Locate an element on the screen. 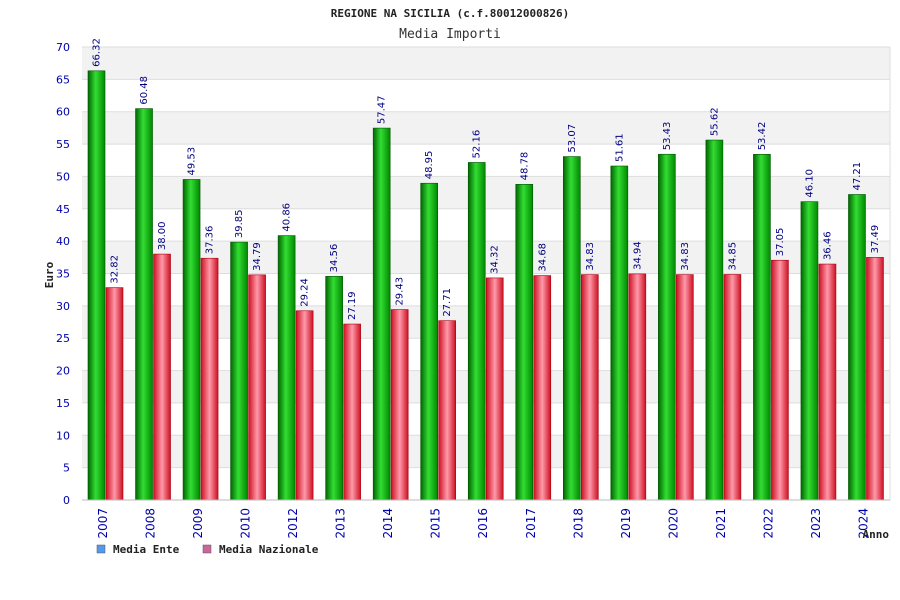  bar-media-nazionale-2009 is located at coordinates (209, 379).